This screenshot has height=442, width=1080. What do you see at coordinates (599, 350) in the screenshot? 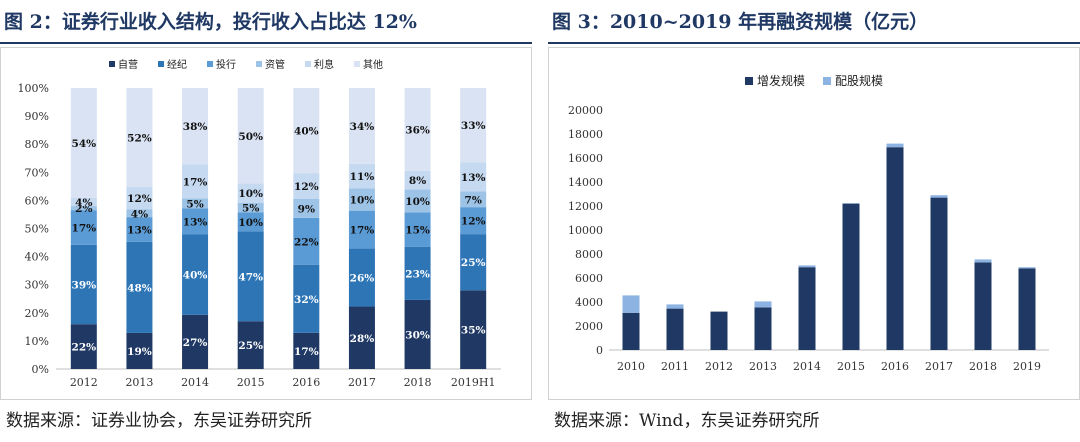
I see `y-tick-label: 0` at bounding box center [599, 350].